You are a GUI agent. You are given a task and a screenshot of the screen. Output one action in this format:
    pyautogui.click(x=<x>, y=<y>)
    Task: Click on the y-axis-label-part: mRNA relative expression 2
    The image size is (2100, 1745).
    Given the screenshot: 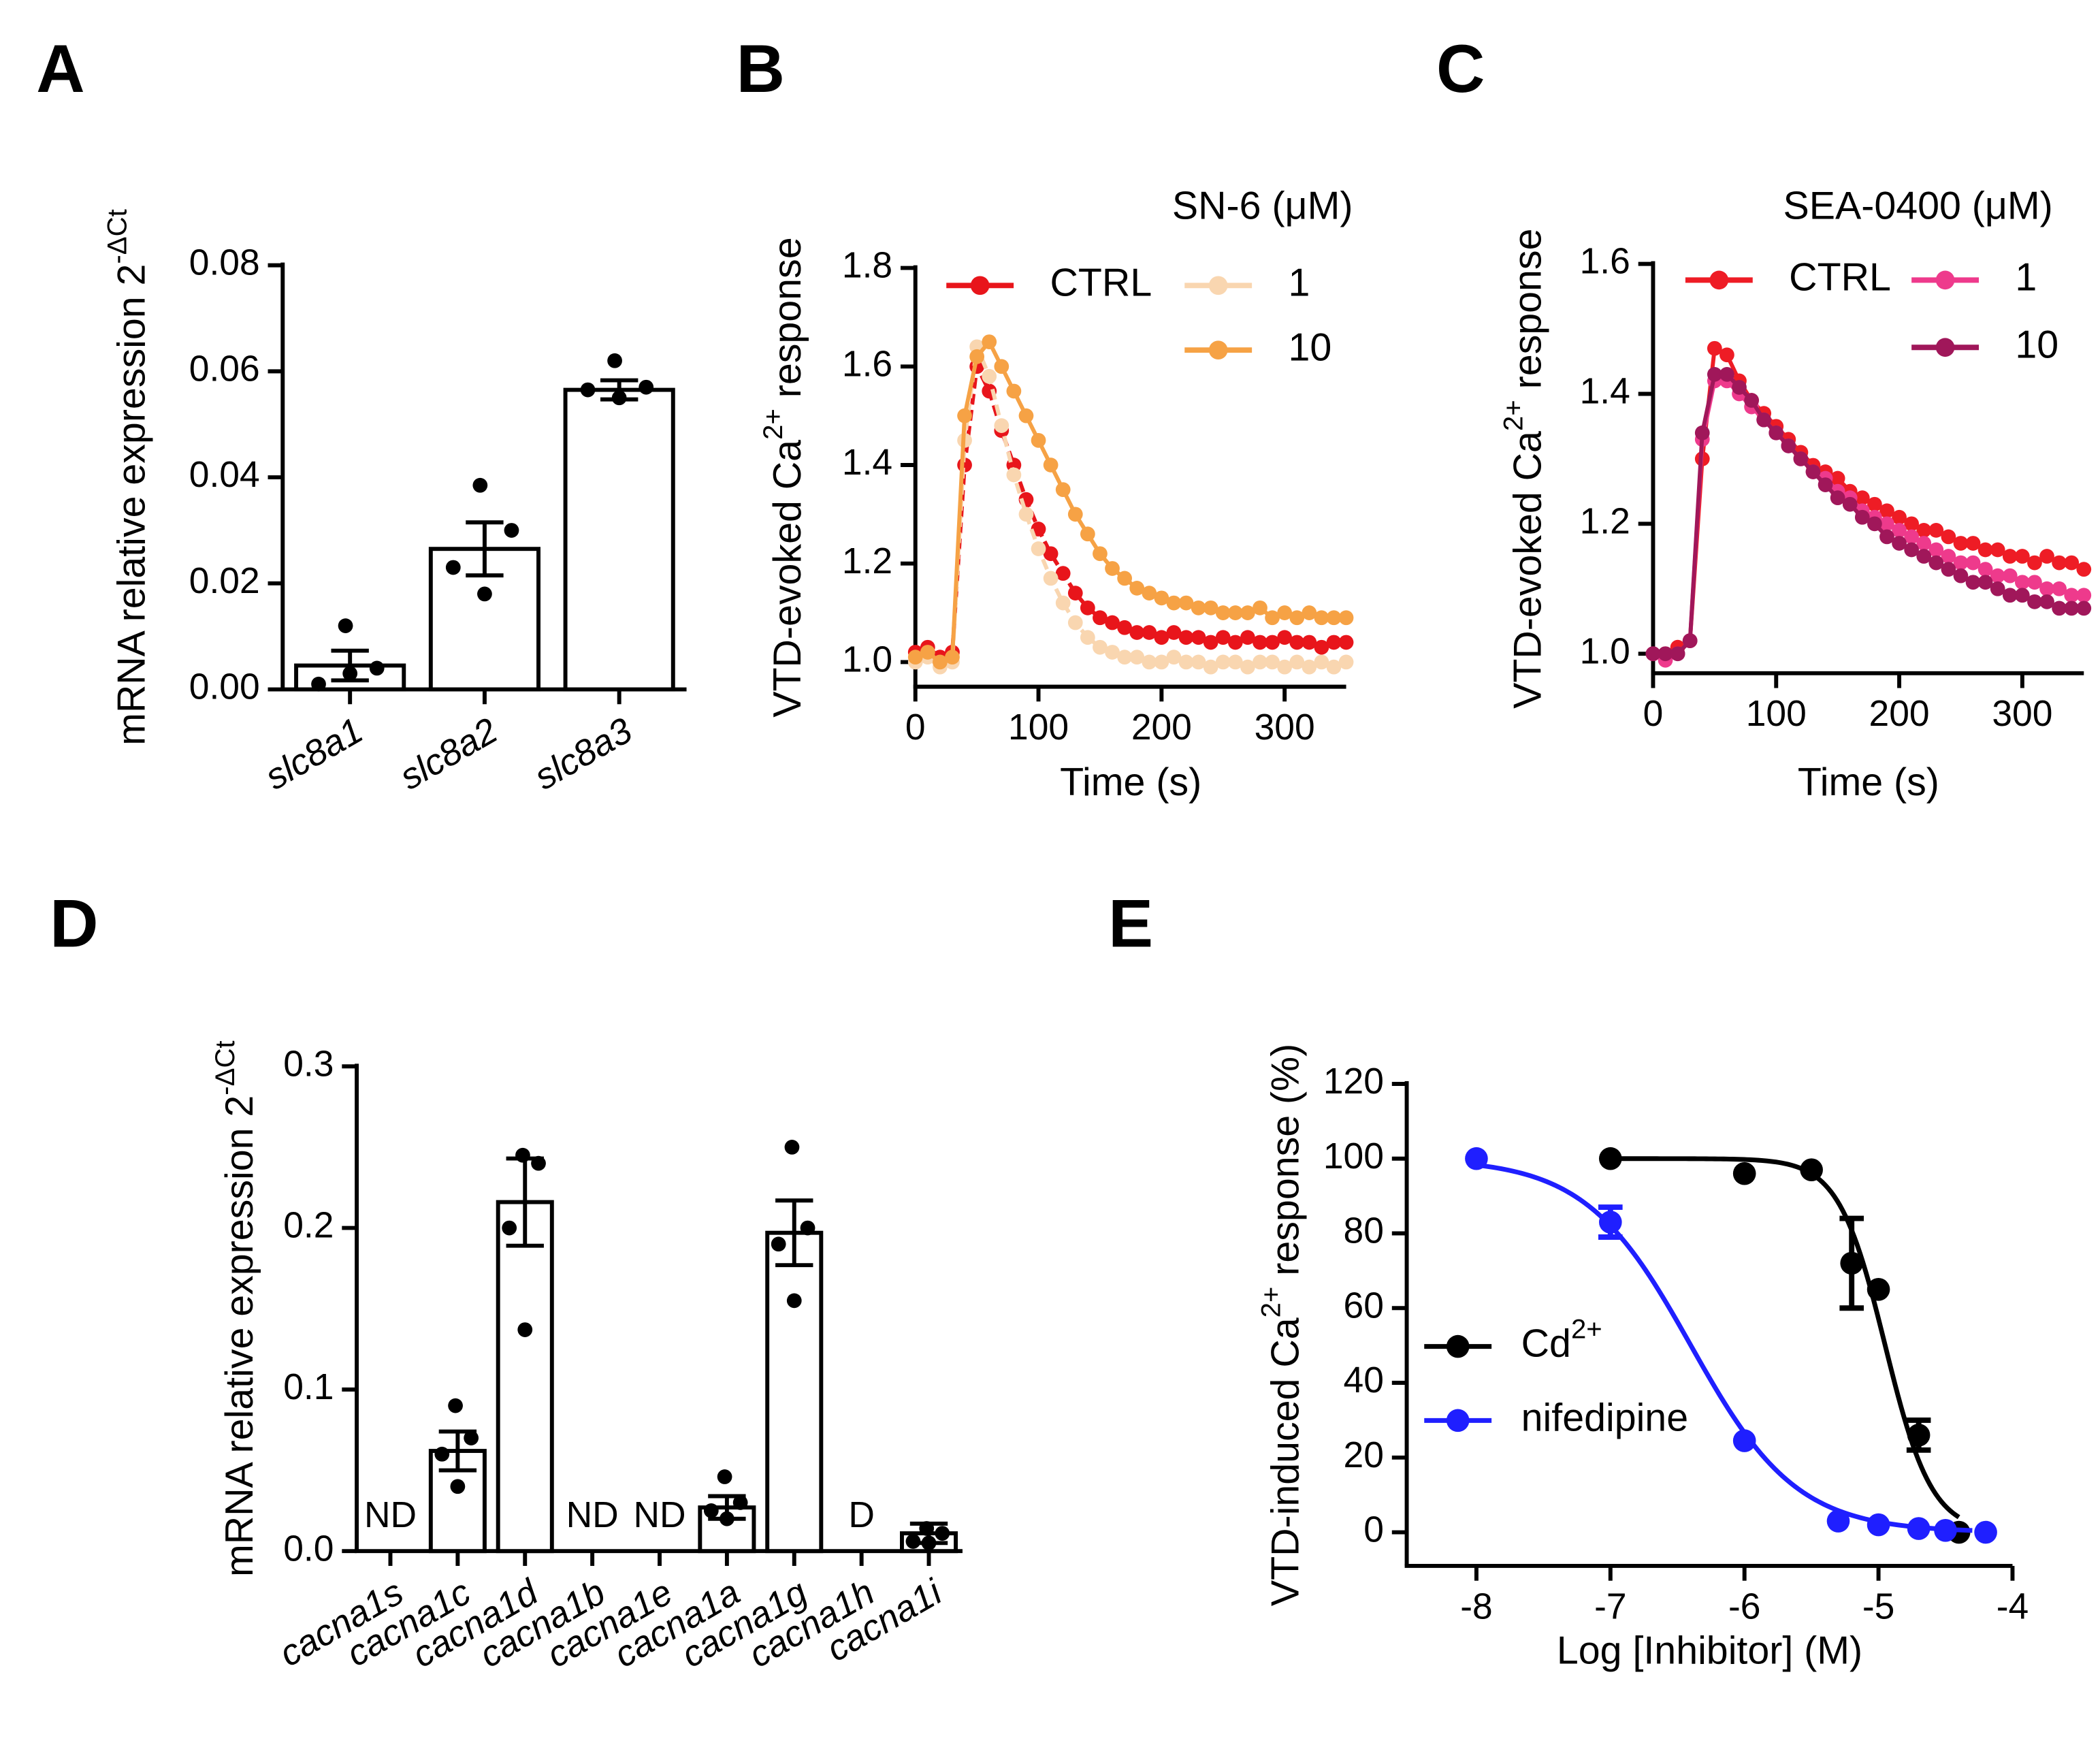 What is the action you would take?
    pyautogui.click(x=132, y=505)
    